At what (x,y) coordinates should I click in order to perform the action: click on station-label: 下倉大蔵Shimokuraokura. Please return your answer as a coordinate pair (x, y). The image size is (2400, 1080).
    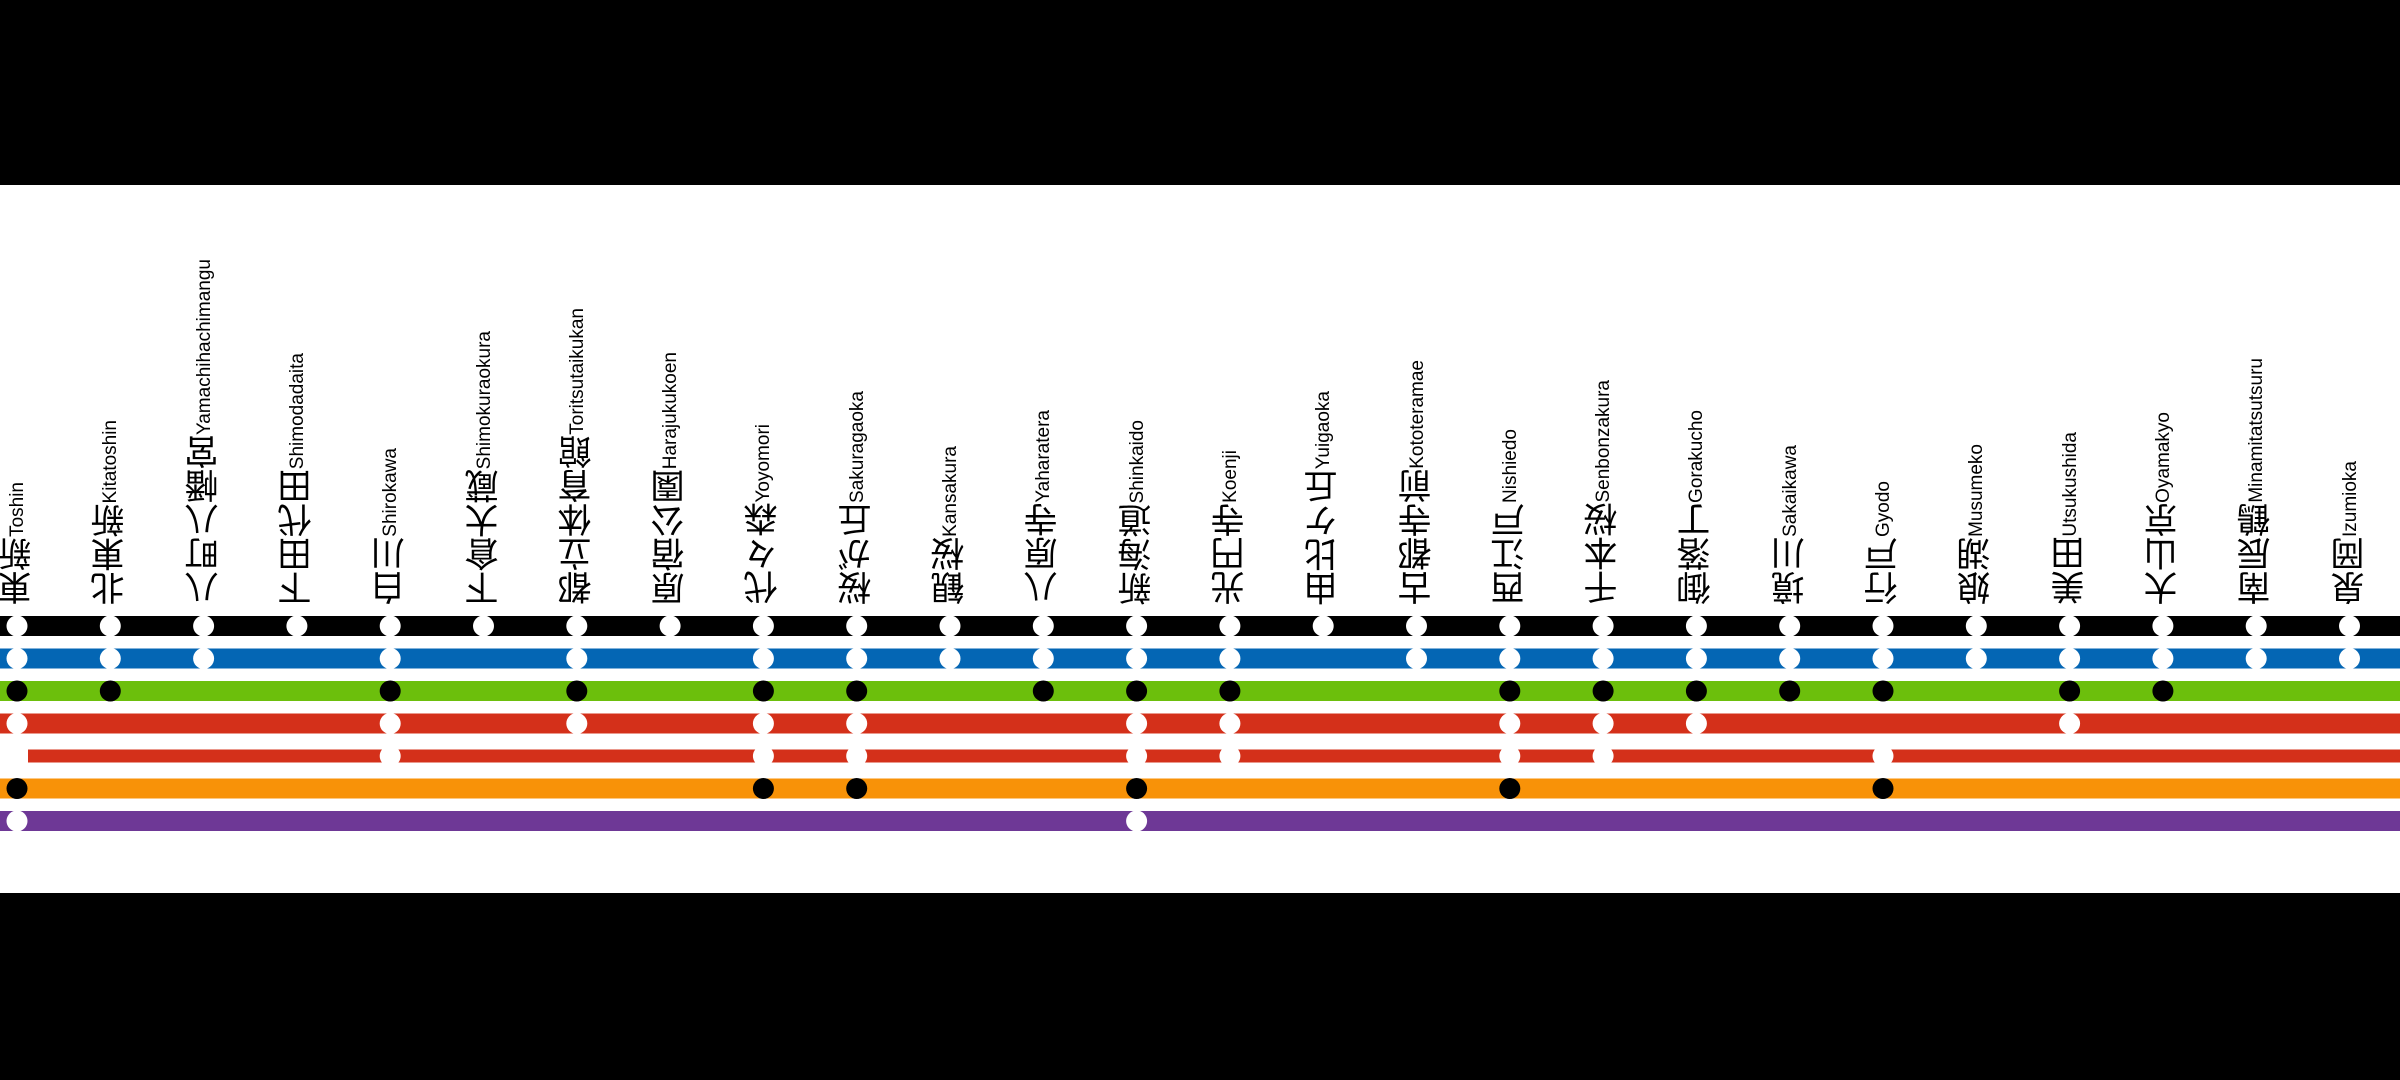
    Looking at the image, I should click on (485, 468).